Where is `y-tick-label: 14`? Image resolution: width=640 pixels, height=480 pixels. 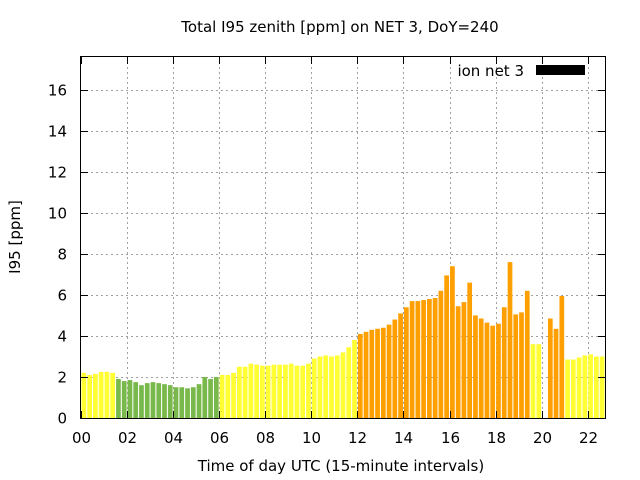
y-tick-label: 14 is located at coordinates (57, 132).